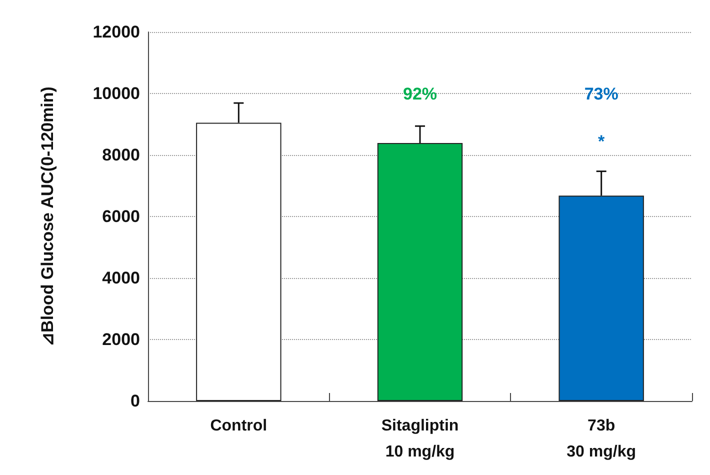 The height and width of the screenshot is (475, 710). What do you see at coordinates (420, 439) in the screenshot?
I see `x-tick-label: Sitagliptin 10 mg/kg` at bounding box center [420, 439].